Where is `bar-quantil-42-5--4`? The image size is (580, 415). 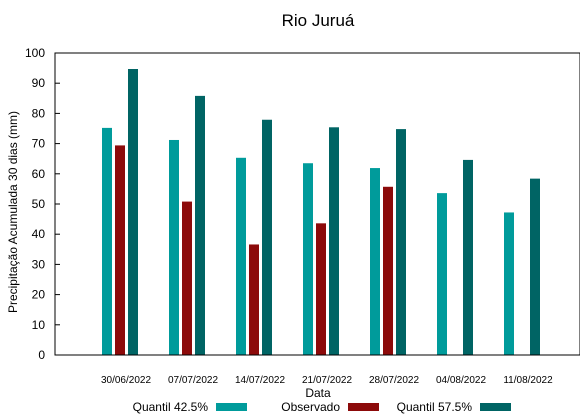 bar-quantil-42-5--4 is located at coordinates (375, 261).